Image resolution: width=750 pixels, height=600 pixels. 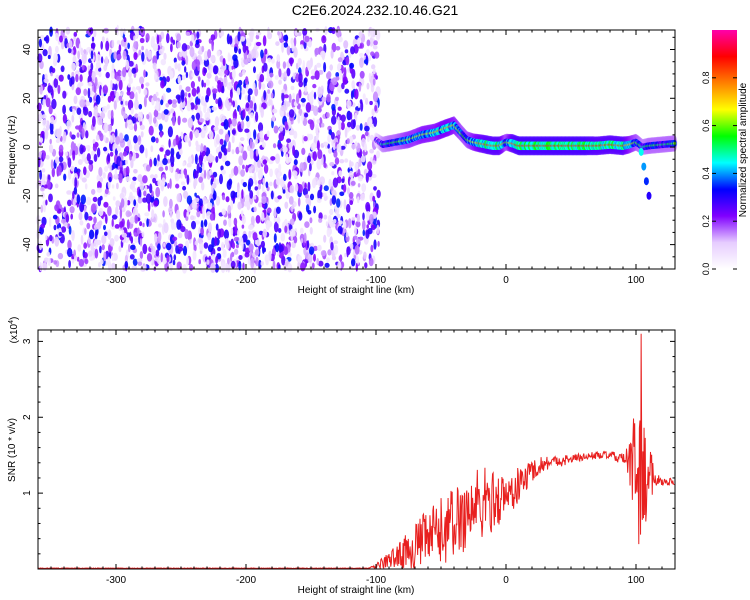 I want to click on x-tick-label: 100, so click(x=636, y=280).